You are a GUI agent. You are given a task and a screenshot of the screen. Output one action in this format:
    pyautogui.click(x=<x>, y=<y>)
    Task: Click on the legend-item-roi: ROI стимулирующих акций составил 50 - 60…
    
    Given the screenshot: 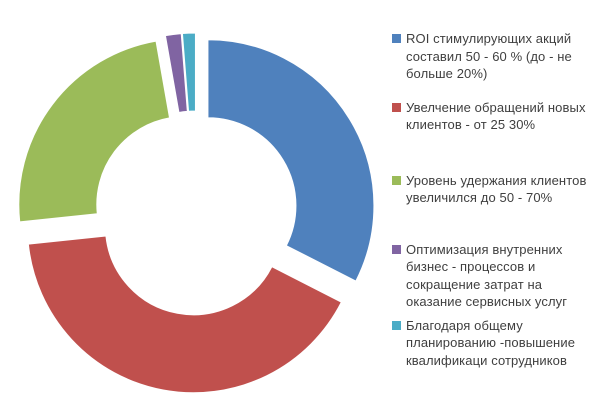 What is the action you would take?
    pyautogui.click(x=492, y=56)
    